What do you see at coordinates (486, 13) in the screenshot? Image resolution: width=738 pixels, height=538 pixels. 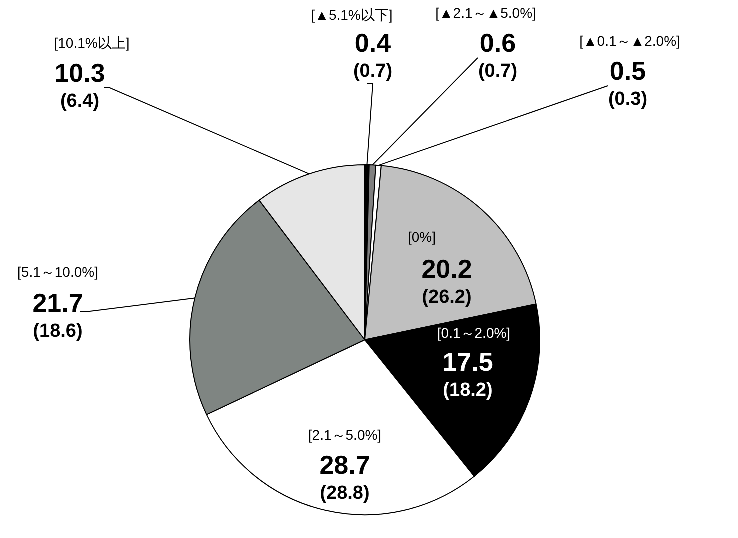 I see `slice-label: [▲2.1～▲5.0%]` at bounding box center [486, 13].